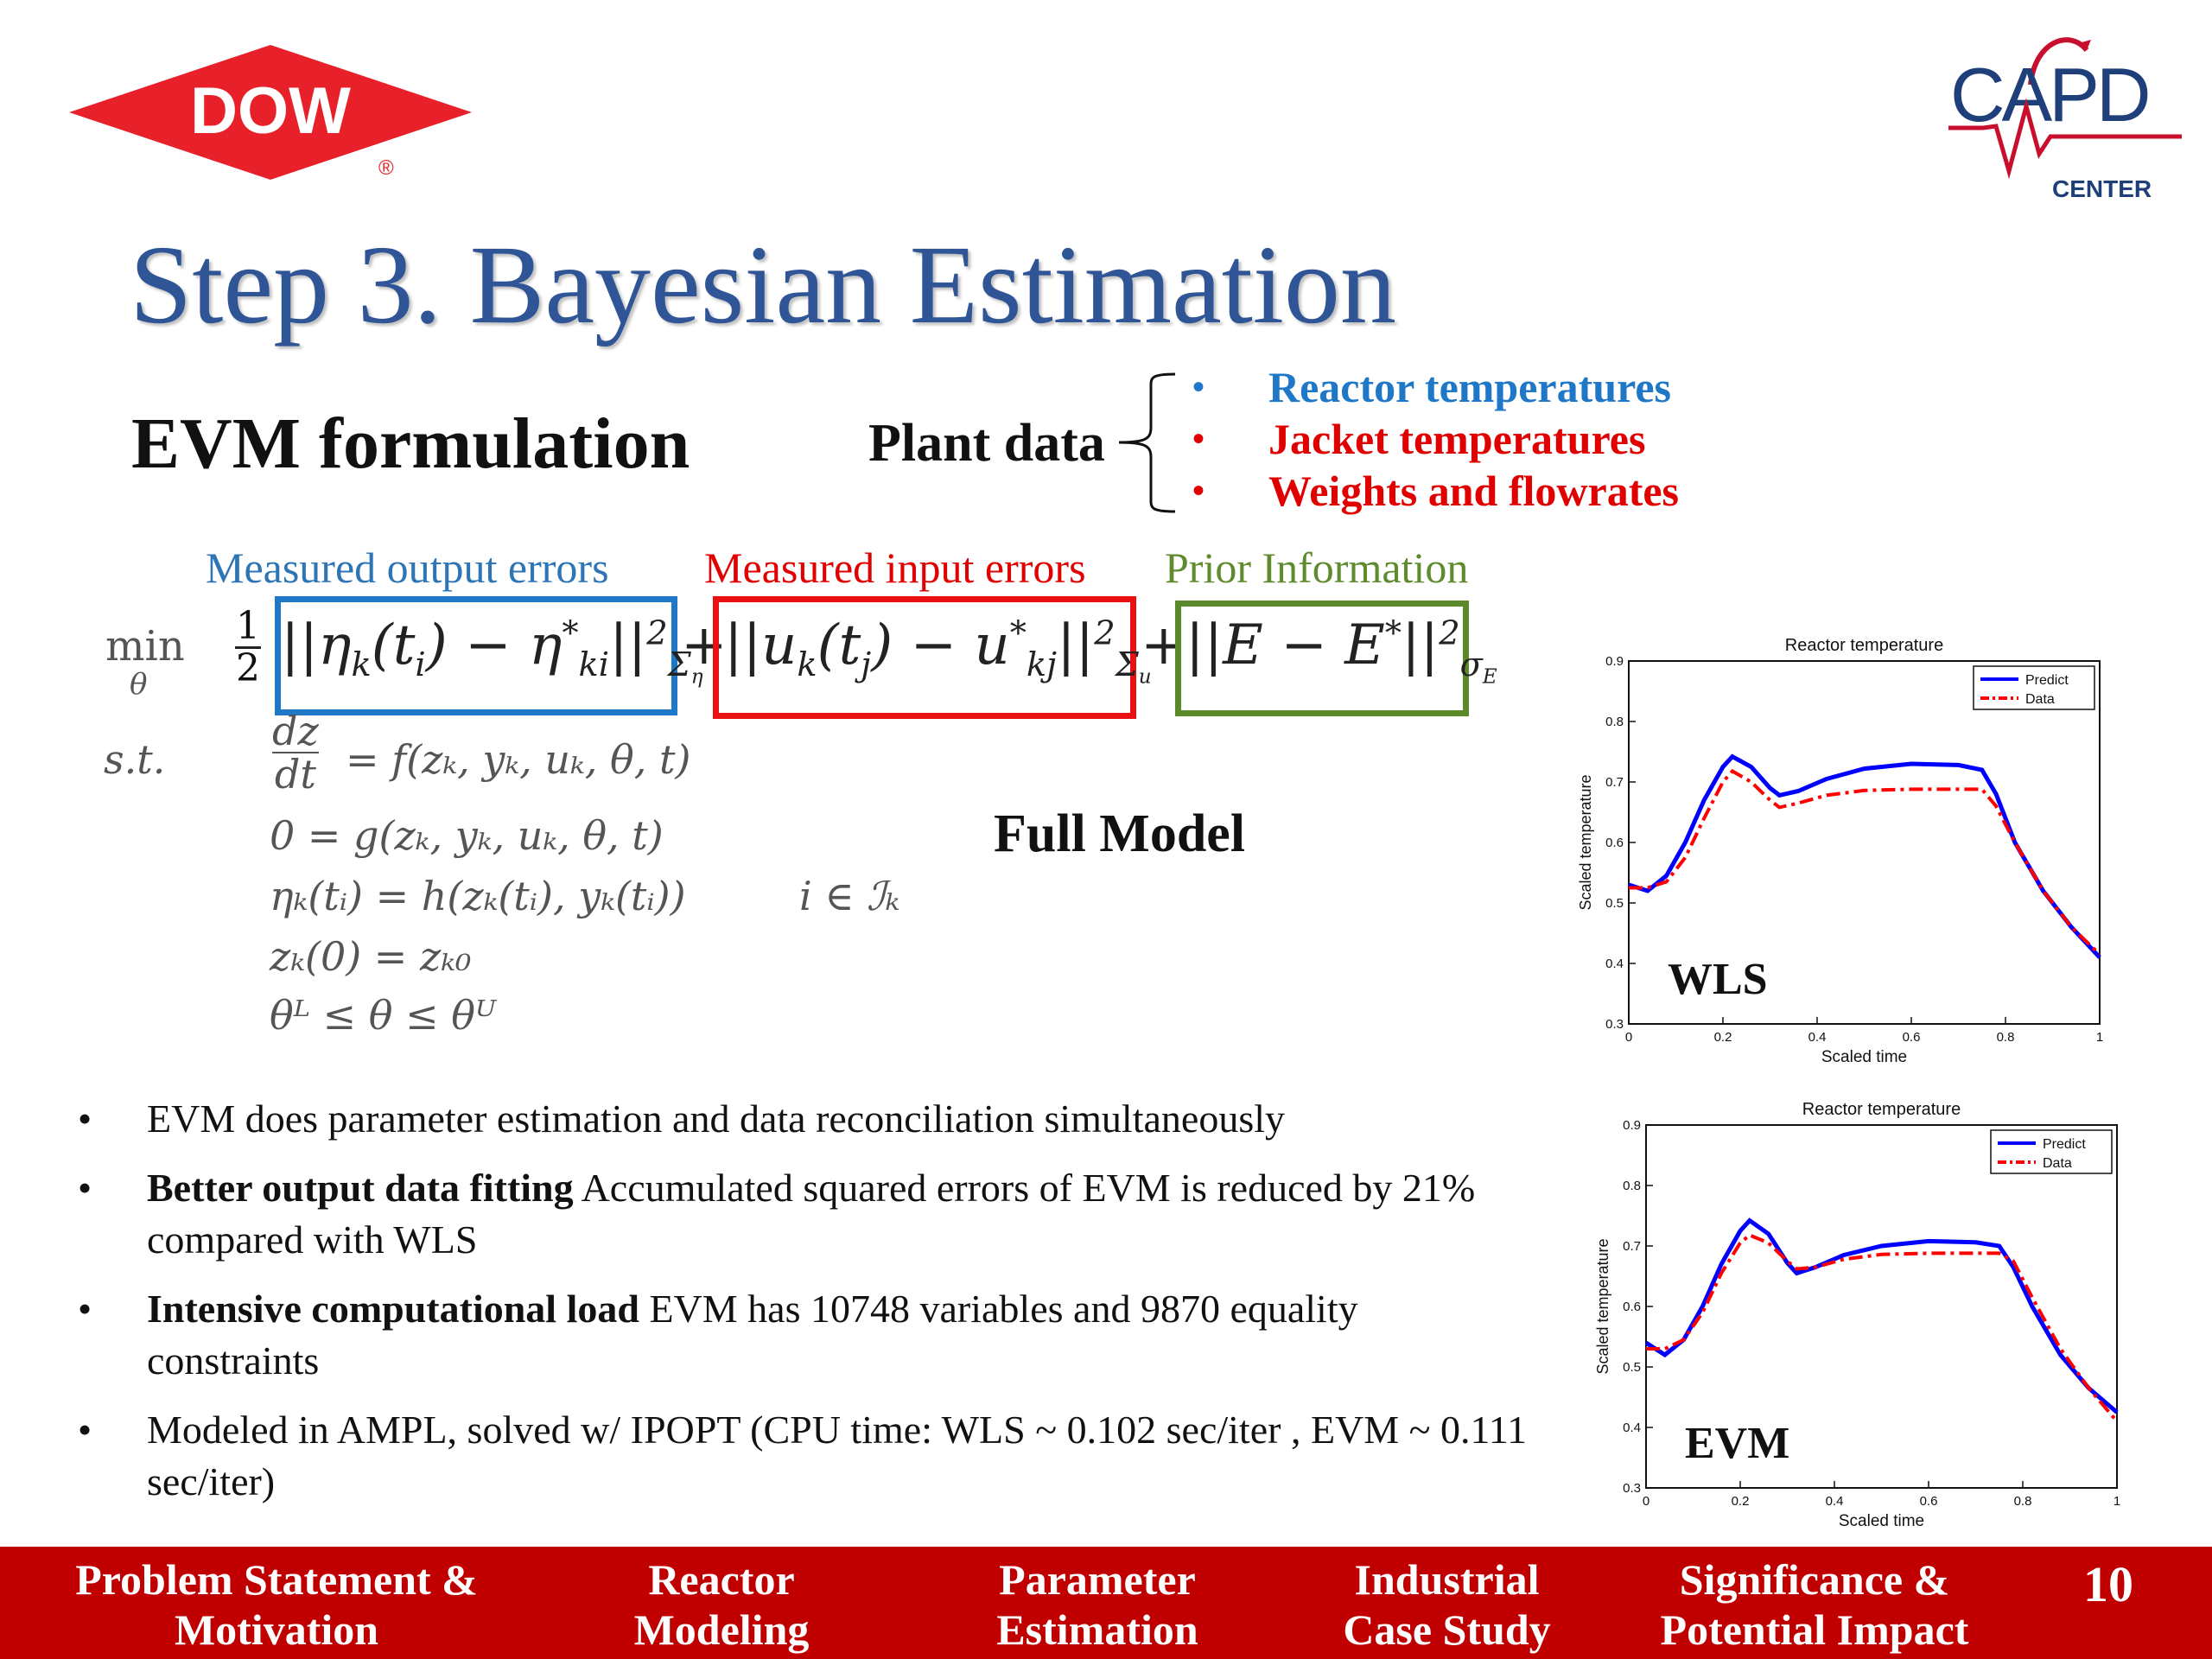 The height and width of the screenshot is (1659, 2212). What do you see at coordinates (1718, 979) in the screenshot?
I see `method-label: WLS` at bounding box center [1718, 979].